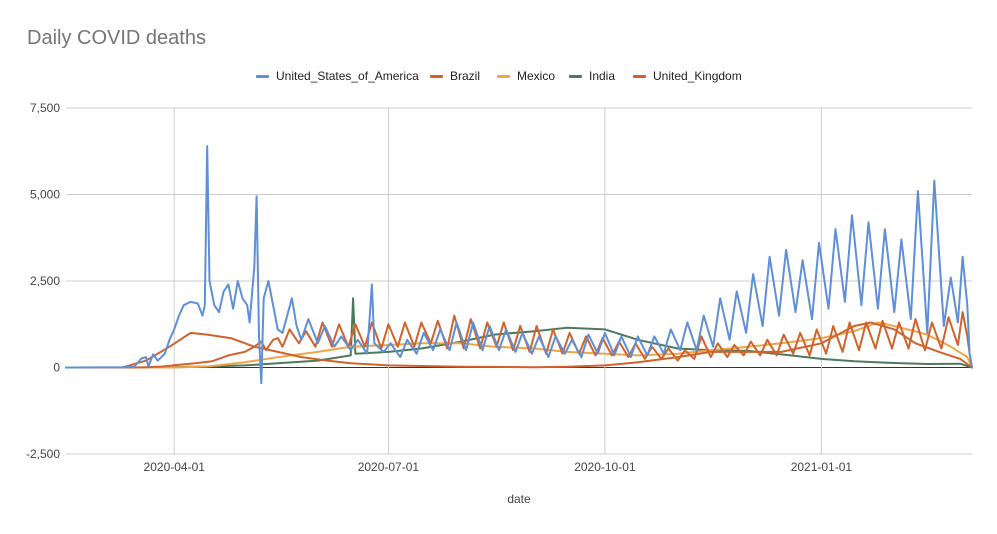 The height and width of the screenshot is (534, 997). What do you see at coordinates (519, 499) in the screenshot?
I see `x-axis-title: date` at bounding box center [519, 499].